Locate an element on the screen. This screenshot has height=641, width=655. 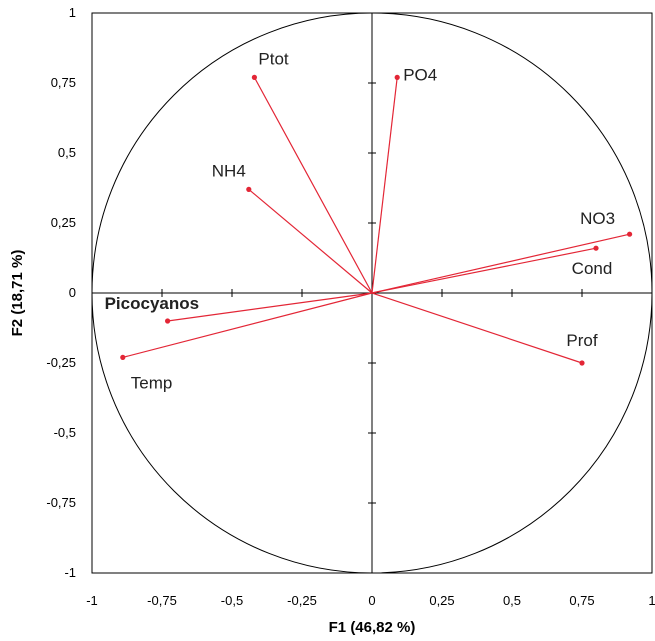
x-tick-label: 0,75 is located at coordinates (581, 600).